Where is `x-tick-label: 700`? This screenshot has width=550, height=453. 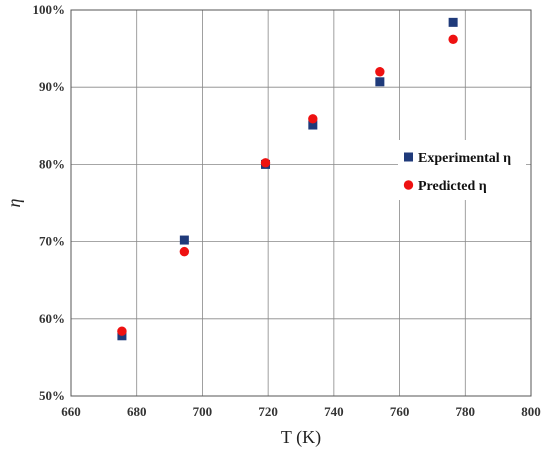 x-tick-label: 700 is located at coordinates (203, 411).